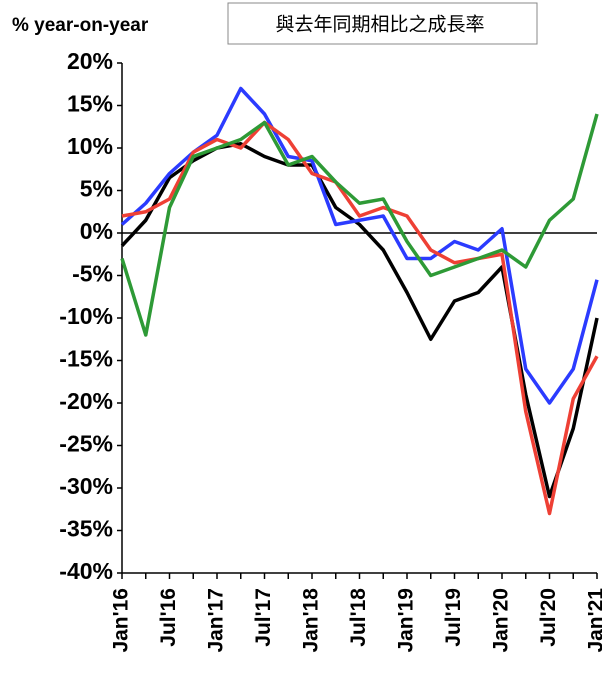  I want to click on y-tick-label: -40%, so click(86, 571).